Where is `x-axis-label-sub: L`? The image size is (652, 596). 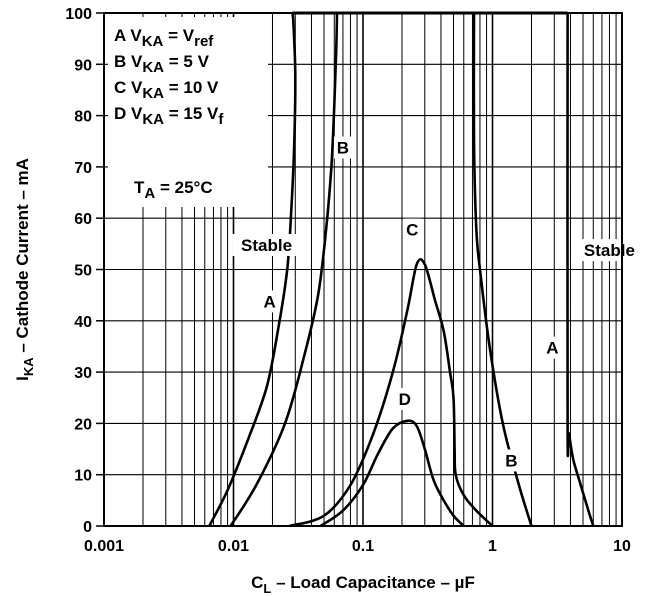 x-axis-label-sub: L is located at coordinates (267, 588).